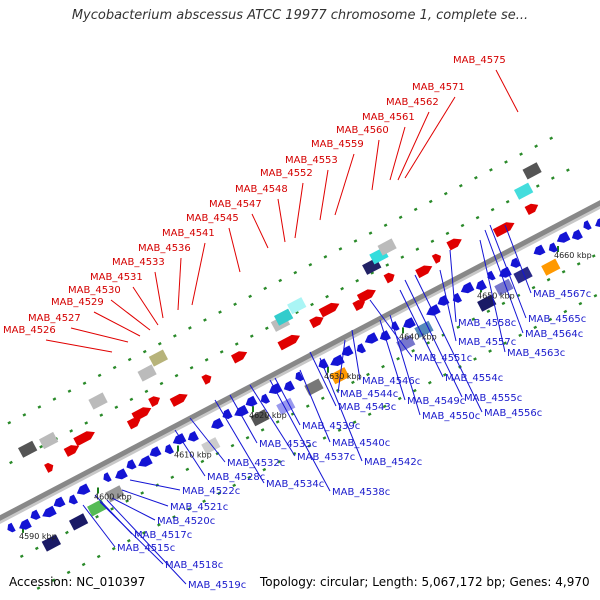 Image resolution: width=600 pixels, height=600 pixels. Describe the element at coordinates (418, 336) in the screenshot. I see `tick-label: 4640 kbp` at that location.